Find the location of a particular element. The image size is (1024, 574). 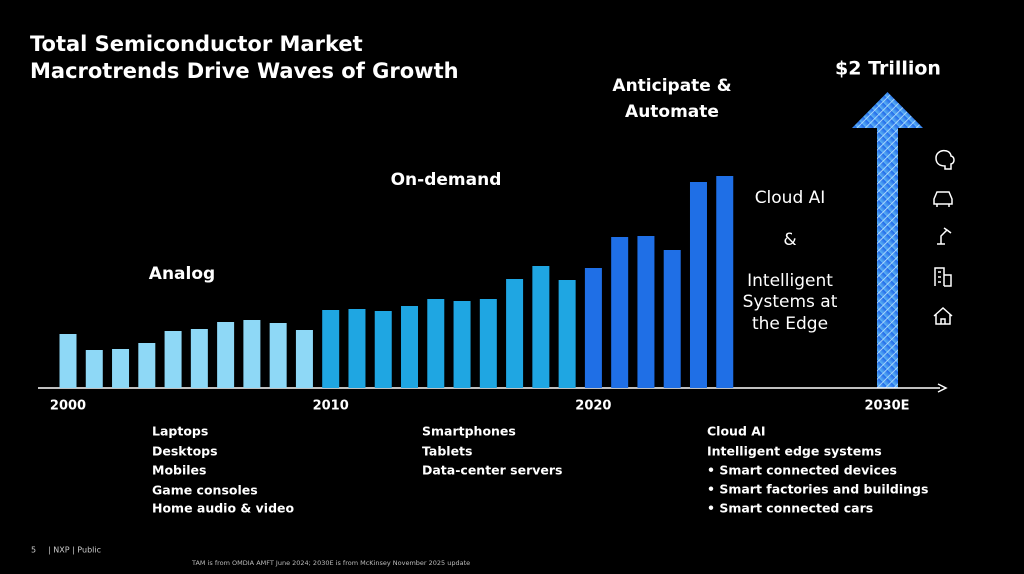

edge-text: & is located at coordinates (789, 240).